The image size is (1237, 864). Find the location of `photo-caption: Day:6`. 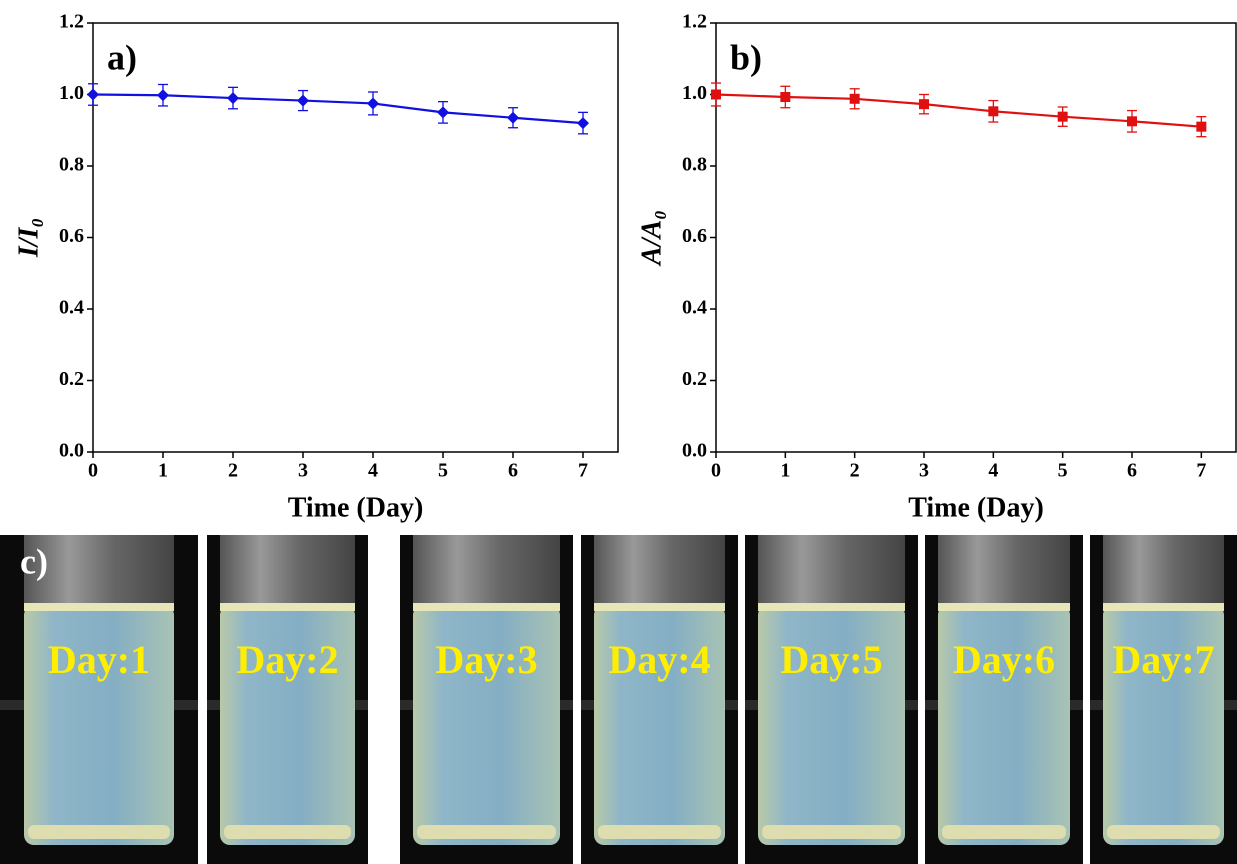

photo-caption: Day:6 is located at coordinates (1004, 659).